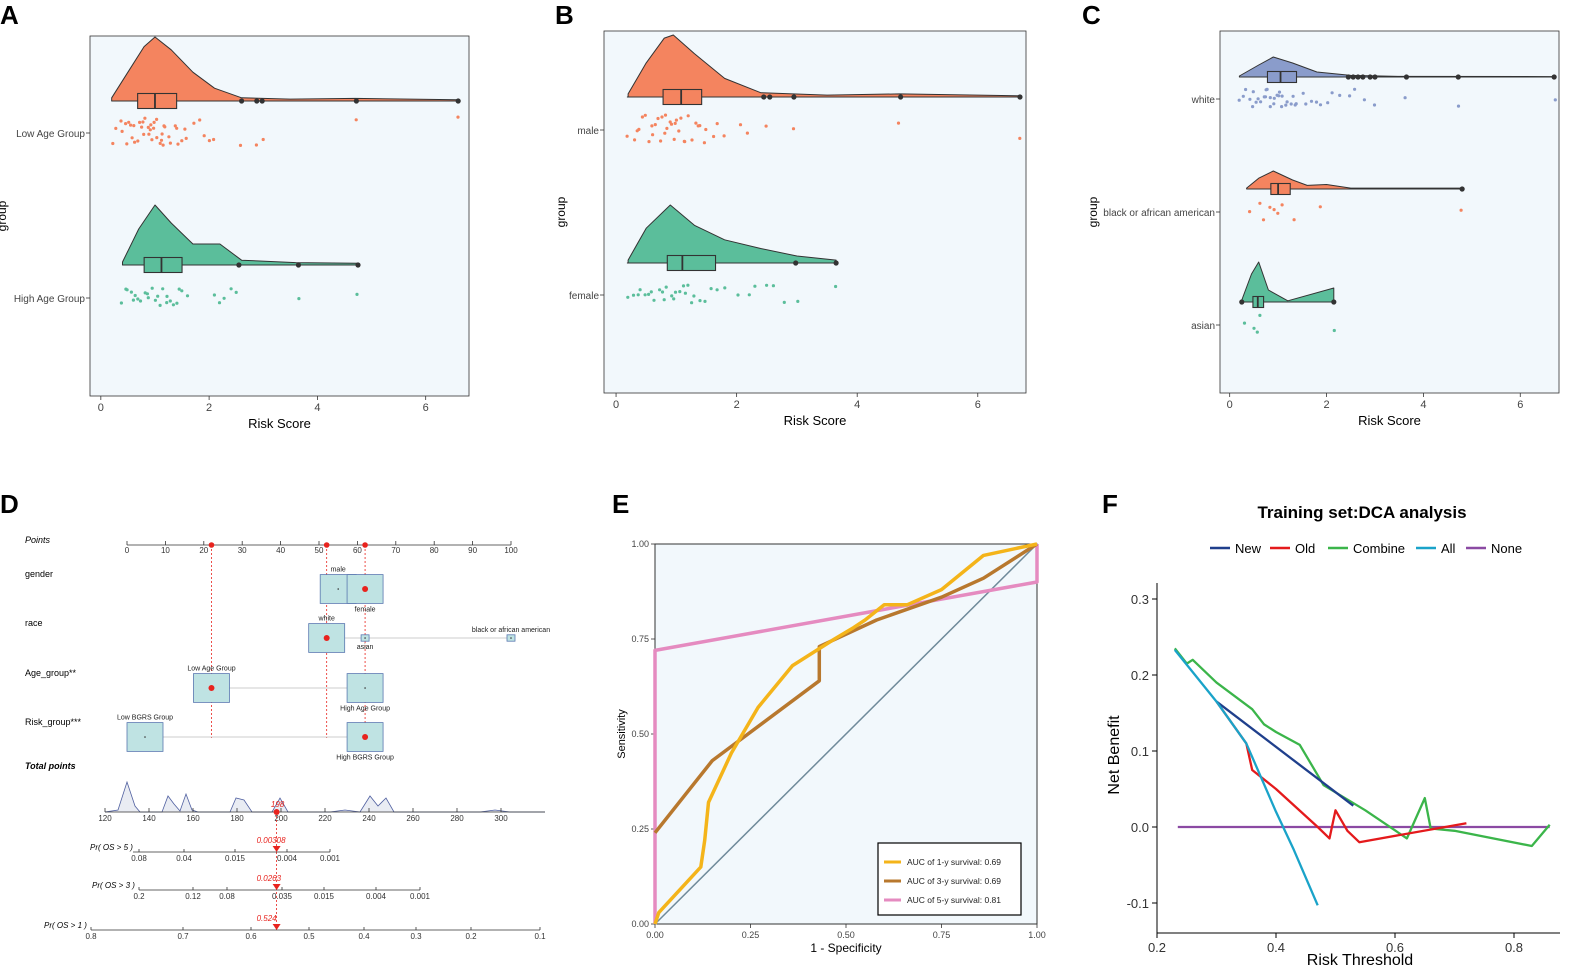 The image size is (1576, 969). Describe the element at coordinates (640, 639) in the screenshot. I see `y-tick-label: 0.75` at that location.